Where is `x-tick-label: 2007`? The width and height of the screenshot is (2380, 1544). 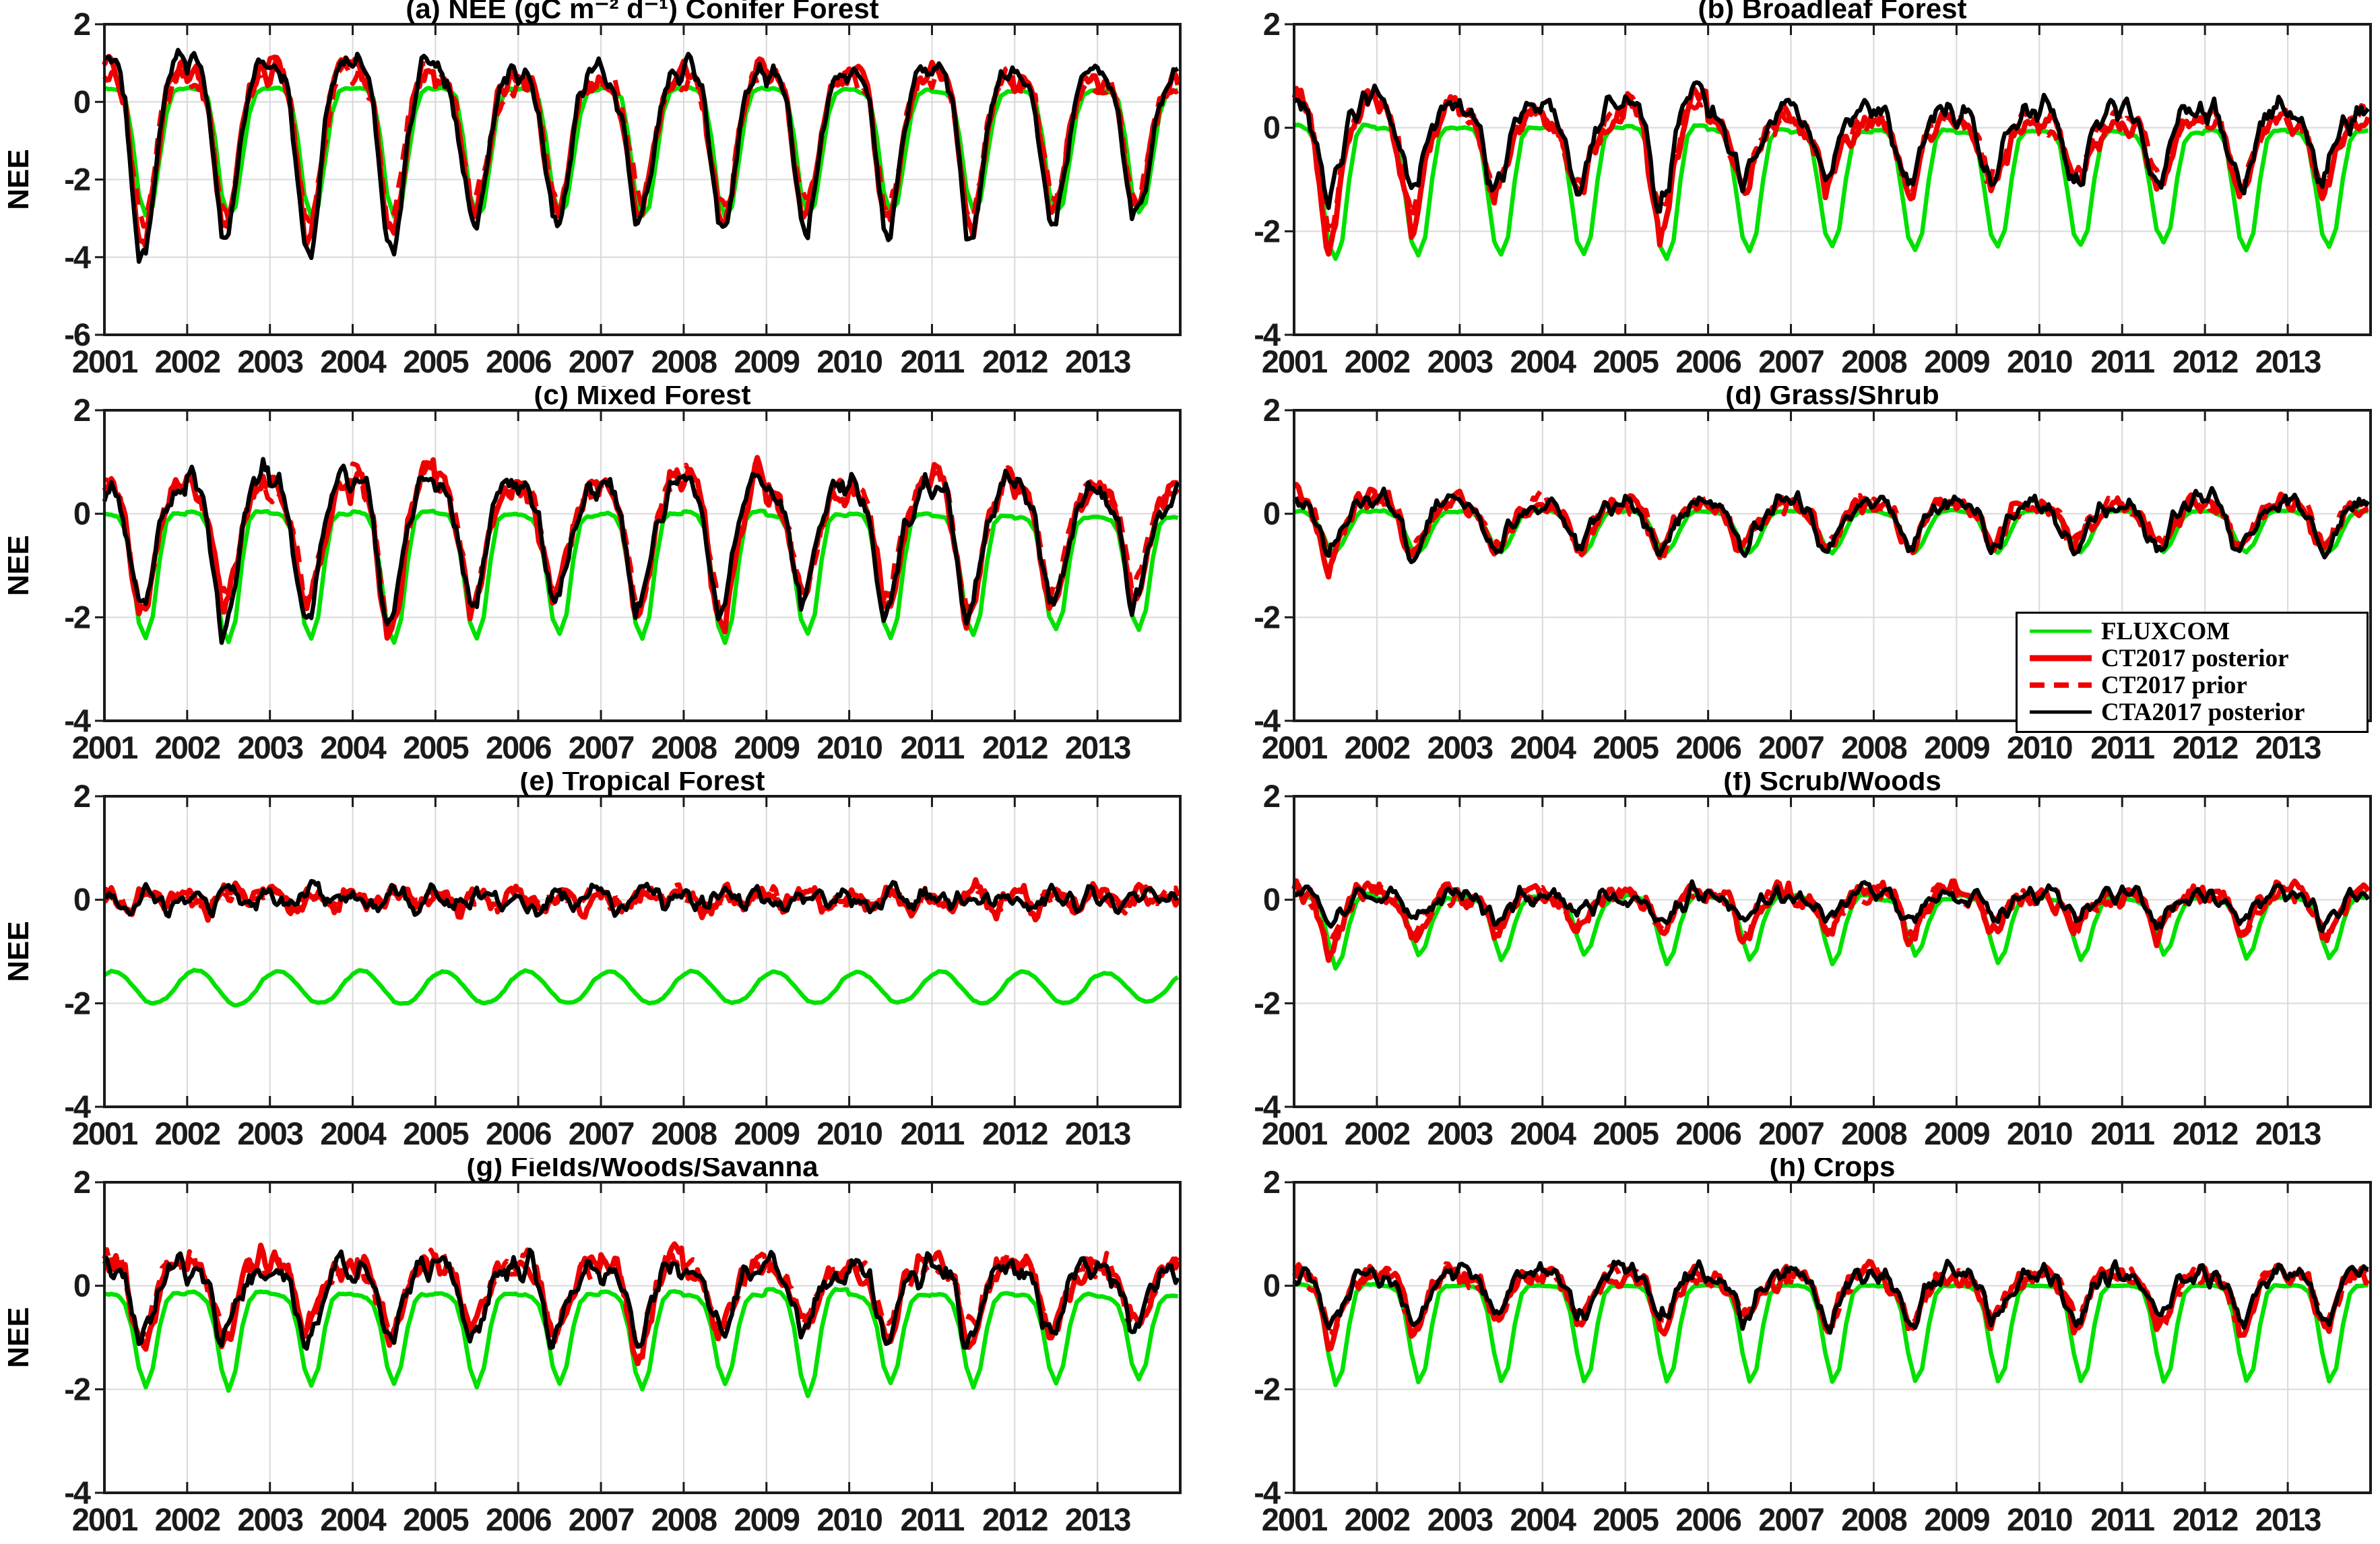
x-tick-label: 2007 is located at coordinates (1791, 747).